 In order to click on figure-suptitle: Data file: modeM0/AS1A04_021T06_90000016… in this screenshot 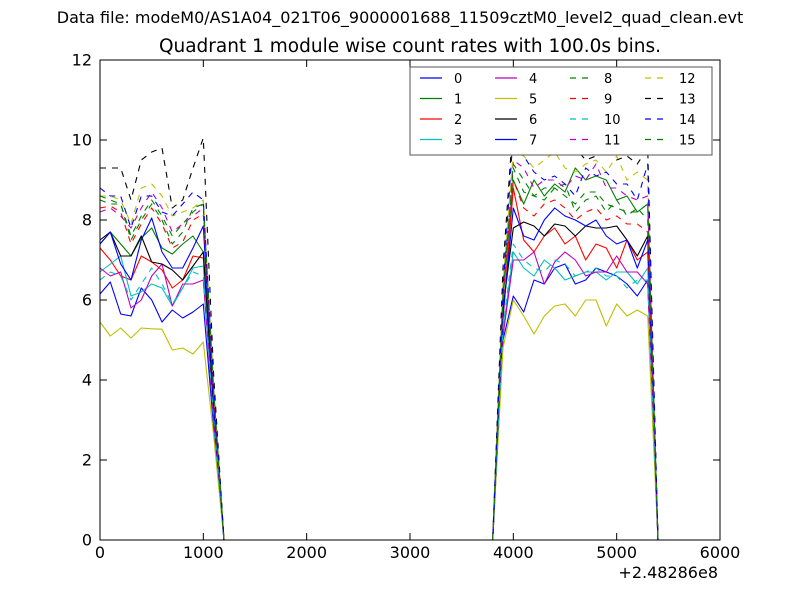, I will do `click(400, 17)`.